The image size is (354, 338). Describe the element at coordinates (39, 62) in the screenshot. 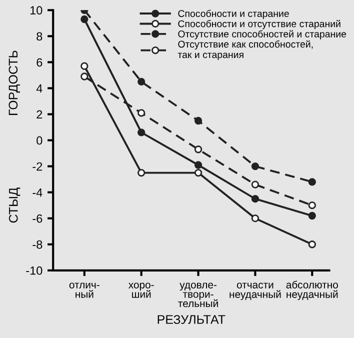

I see `y-tick-label: 6` at that location.